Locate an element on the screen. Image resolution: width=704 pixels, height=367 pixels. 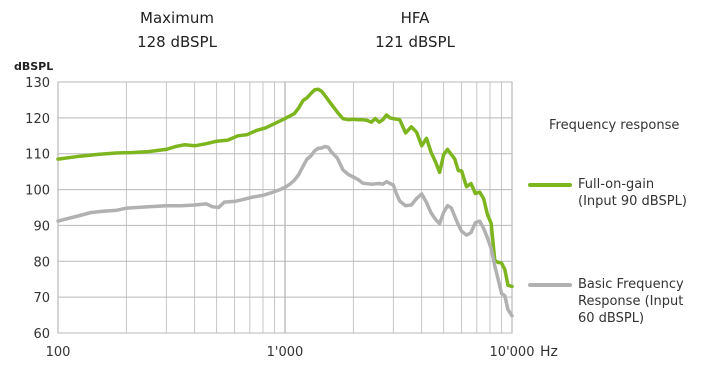
maximum-readout: Maximum 128 dBSPL is located at coordinates (177, 30).